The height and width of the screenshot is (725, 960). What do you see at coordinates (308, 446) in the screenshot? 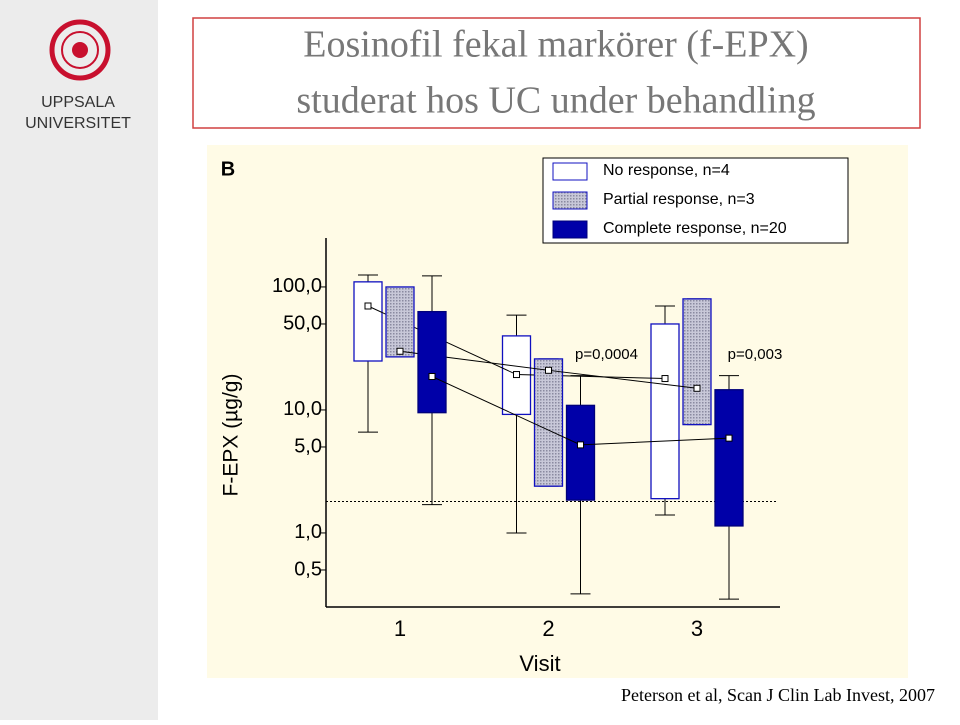
I see `y-tick-label: 5,0` at bounding box center [308, 446].